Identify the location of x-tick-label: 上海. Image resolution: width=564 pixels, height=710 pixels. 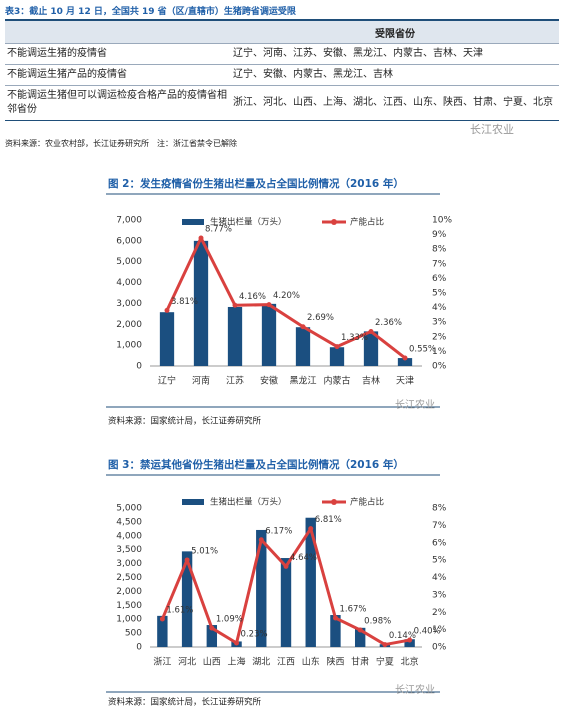
(237, 662).